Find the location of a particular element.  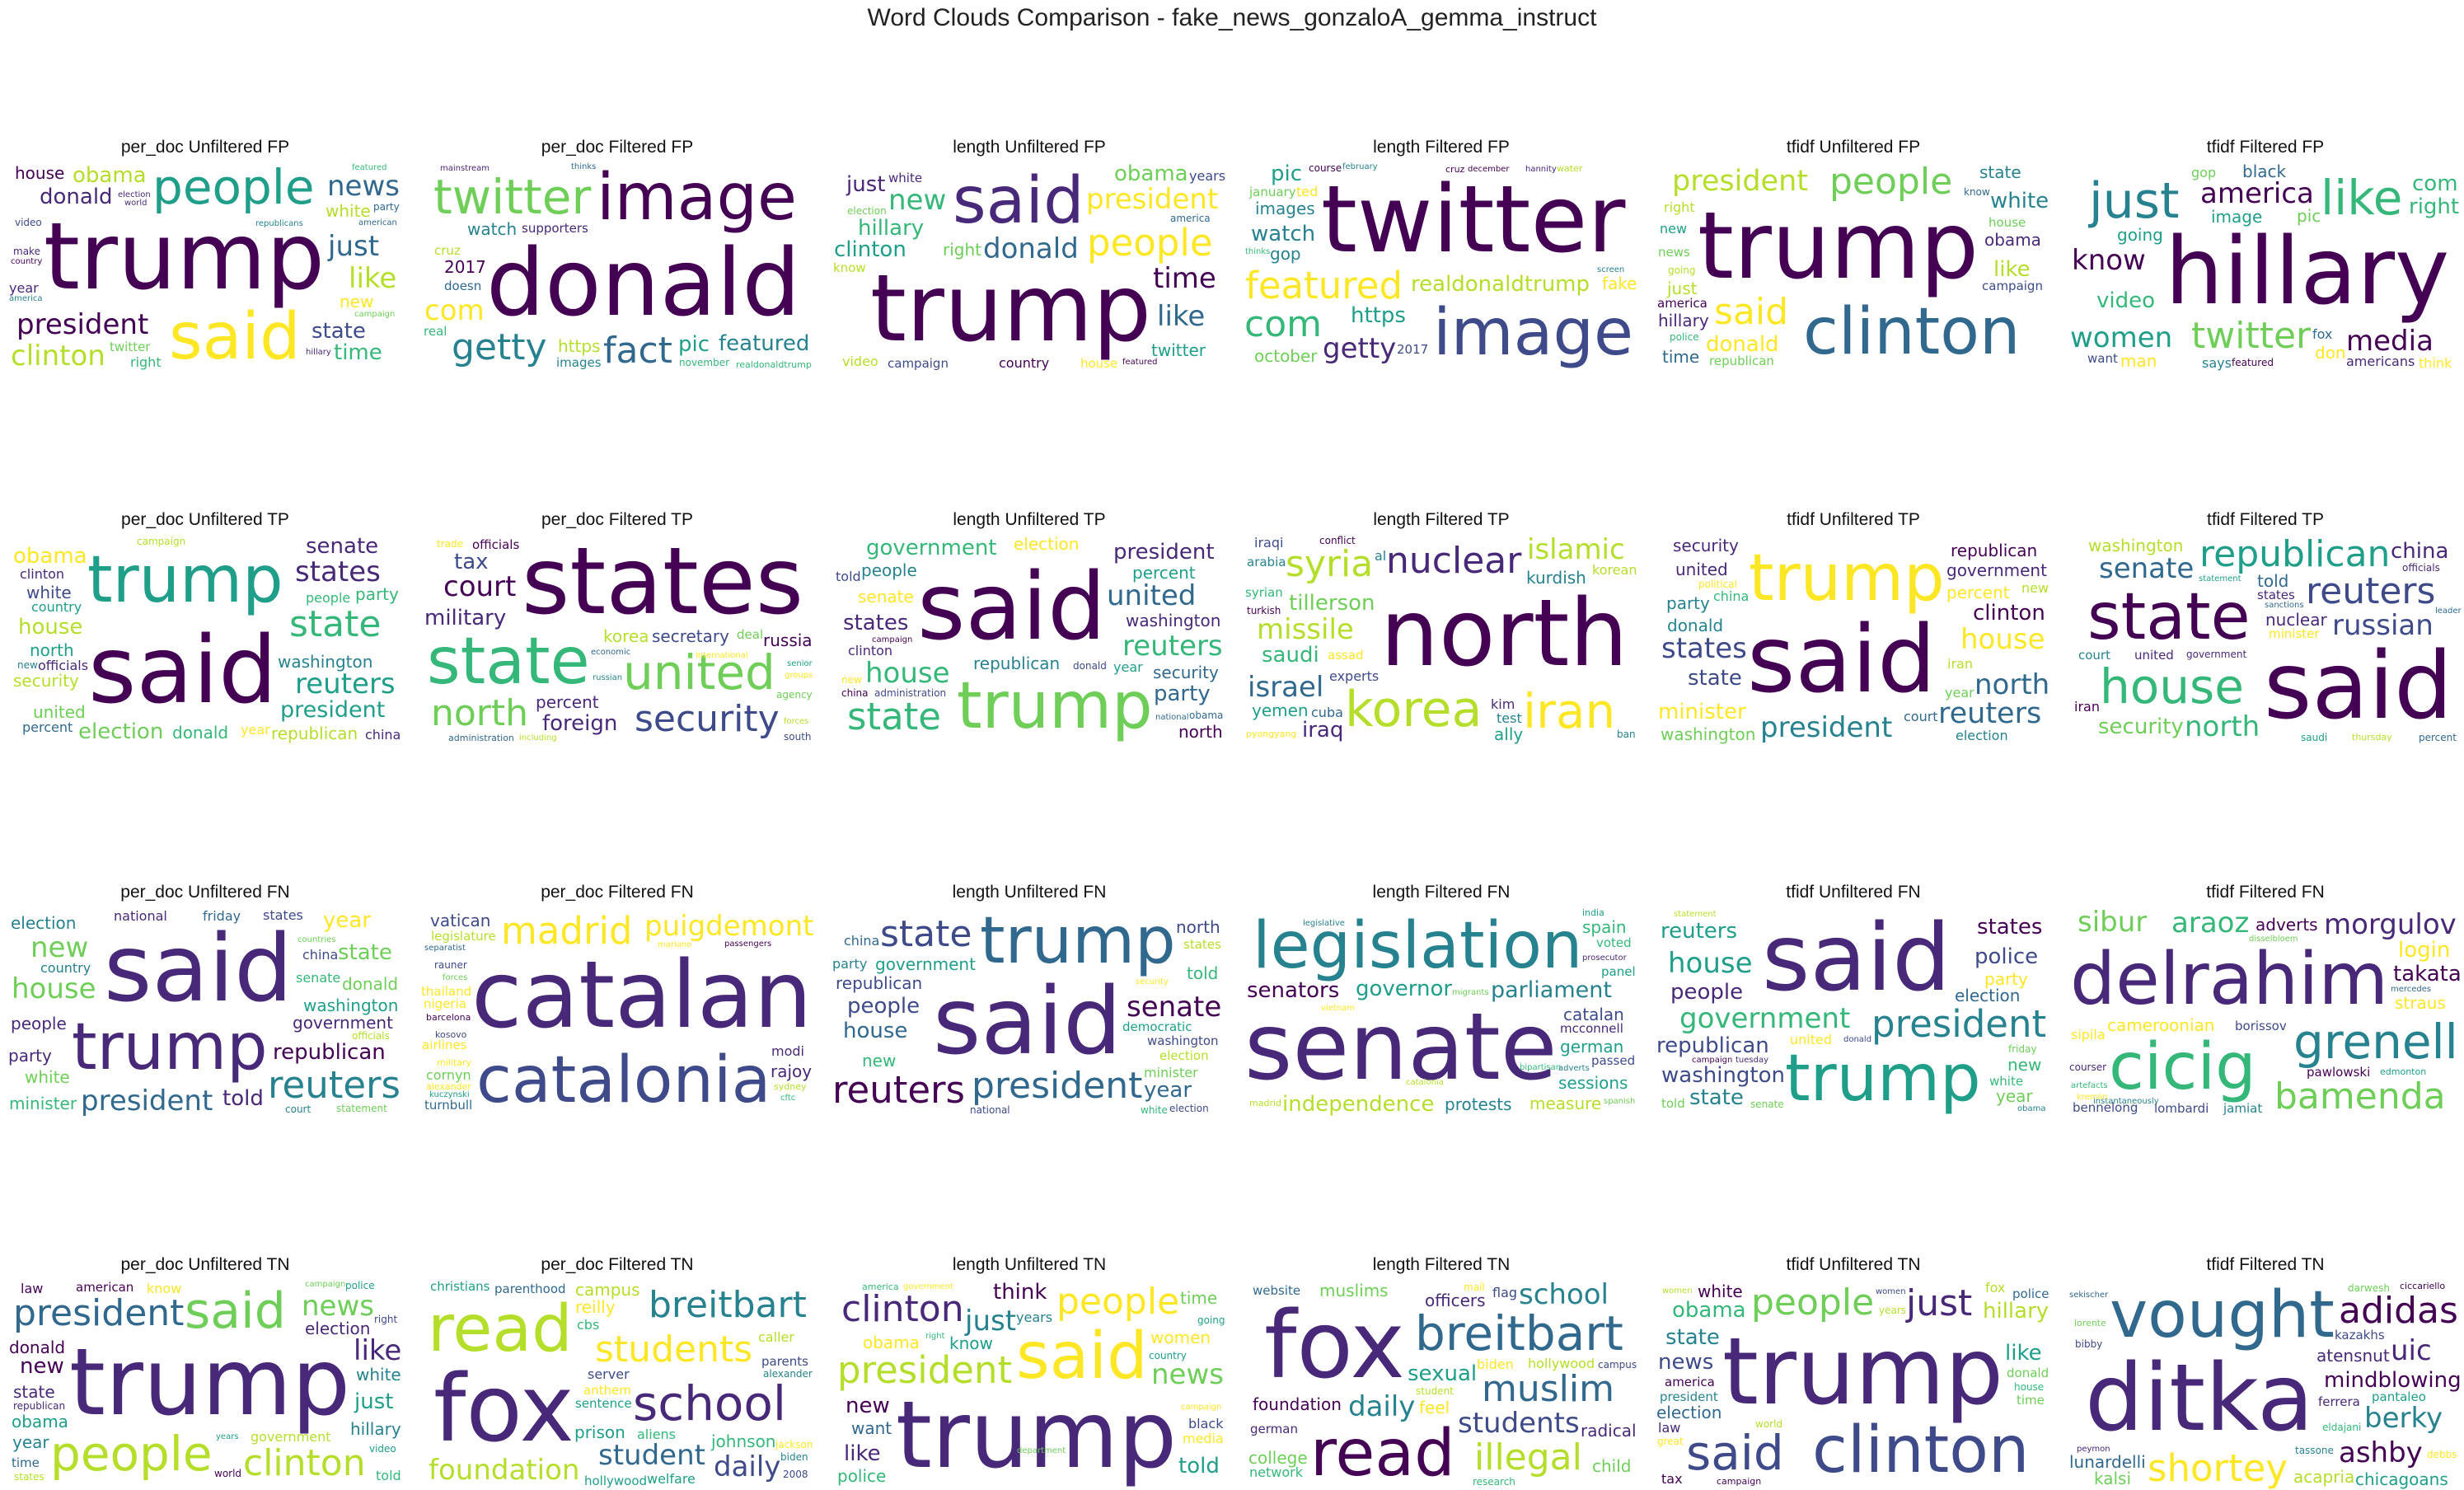

cloud-word: world is located at coordinates (228, 1473).